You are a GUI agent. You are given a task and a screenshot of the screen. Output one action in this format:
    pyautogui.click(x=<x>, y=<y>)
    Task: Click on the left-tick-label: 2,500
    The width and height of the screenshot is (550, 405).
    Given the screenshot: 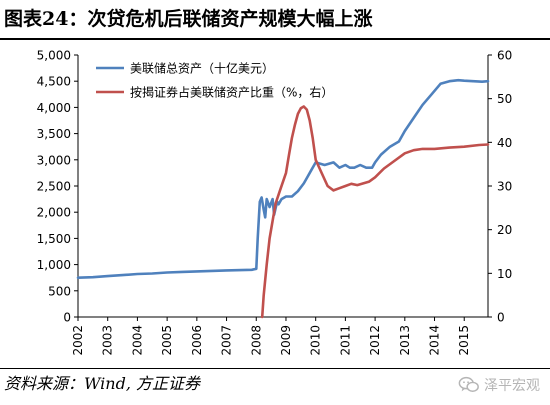 What is the action you would take?
    pyautogui.click(x=54, y=187)
    